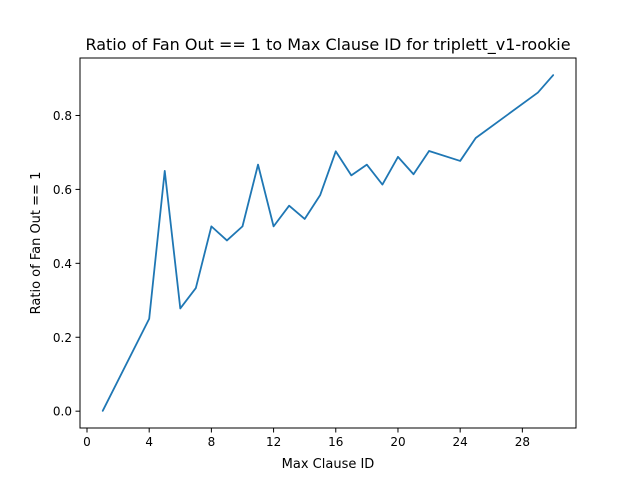 This screenshot has width=640, height=480. Describe the element at coordinates (149, 442) in the screenshot. I see `x-tick-label: 4` at that location.